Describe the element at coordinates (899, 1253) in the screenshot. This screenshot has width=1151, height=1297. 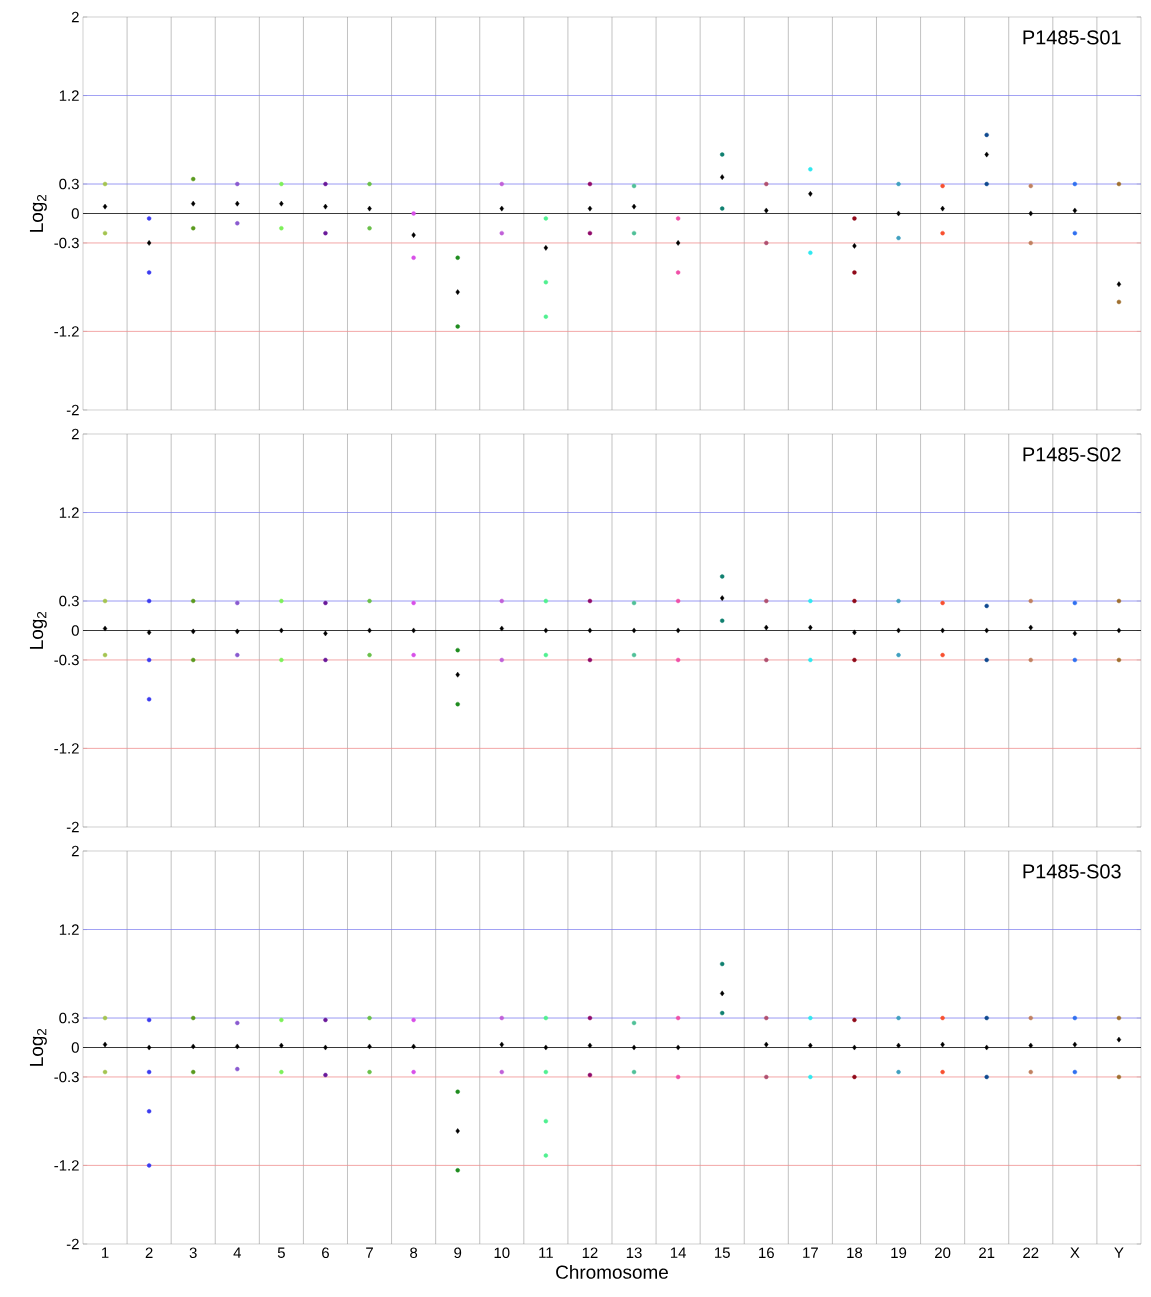
I see `x-tick-label: 19` at that location.